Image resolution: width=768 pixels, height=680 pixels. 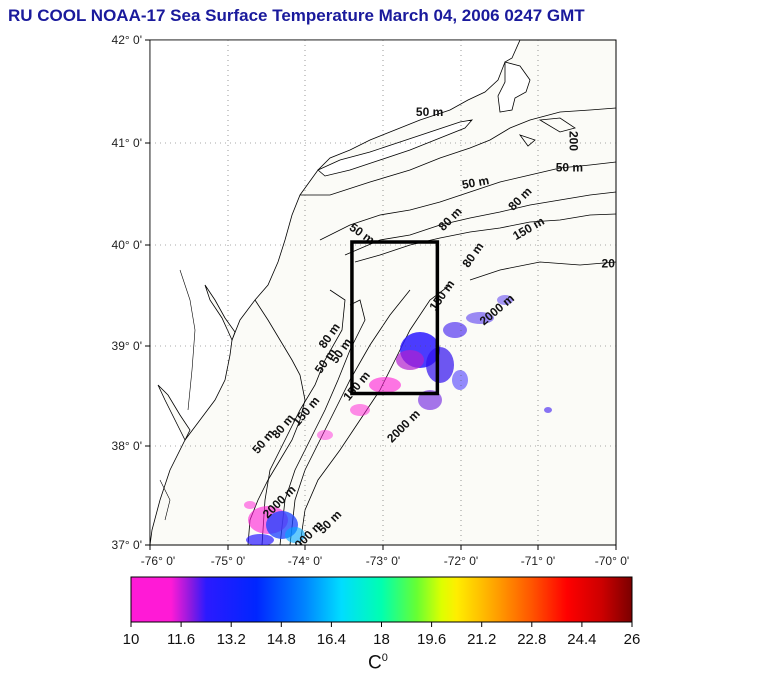 What do you see at coordinates (331, 639) in the screenshot?
I see `colorbar-tick-label: 16.4` at bounding box center [331, 639].